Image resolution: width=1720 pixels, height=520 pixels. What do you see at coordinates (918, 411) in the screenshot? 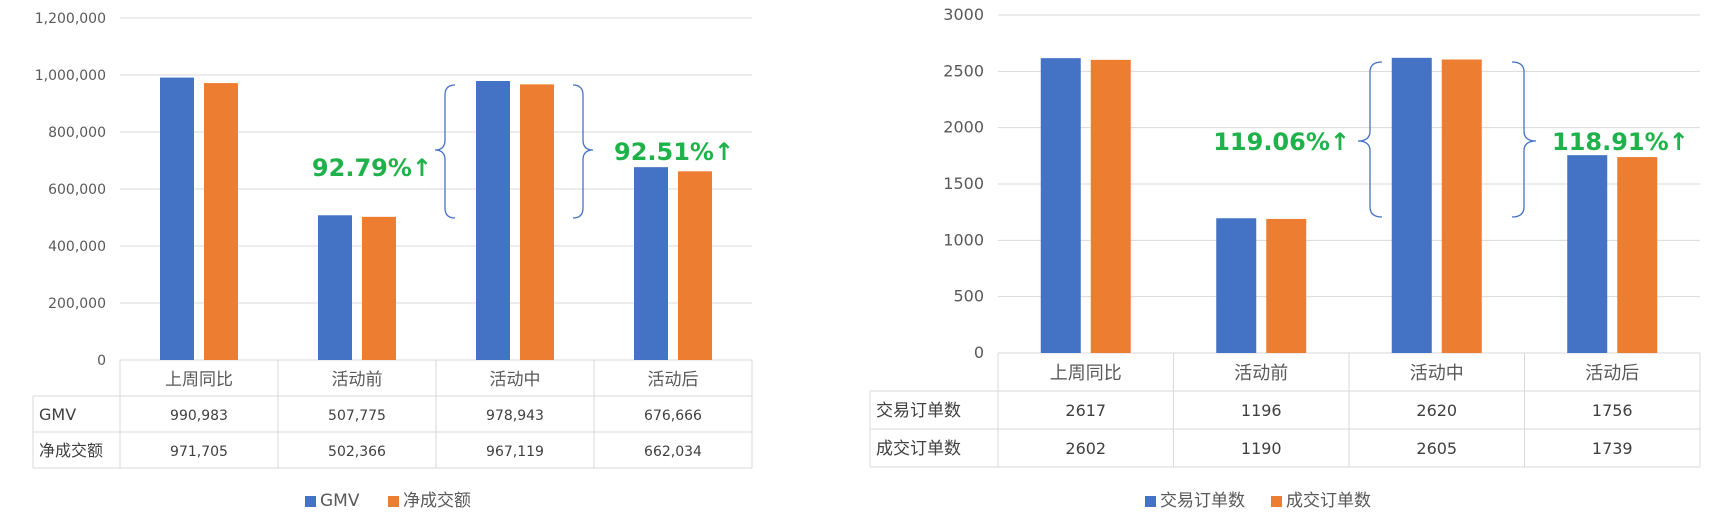
I see `chart2-table-row-label: 交易订单数` at bounding box center [918, 411].